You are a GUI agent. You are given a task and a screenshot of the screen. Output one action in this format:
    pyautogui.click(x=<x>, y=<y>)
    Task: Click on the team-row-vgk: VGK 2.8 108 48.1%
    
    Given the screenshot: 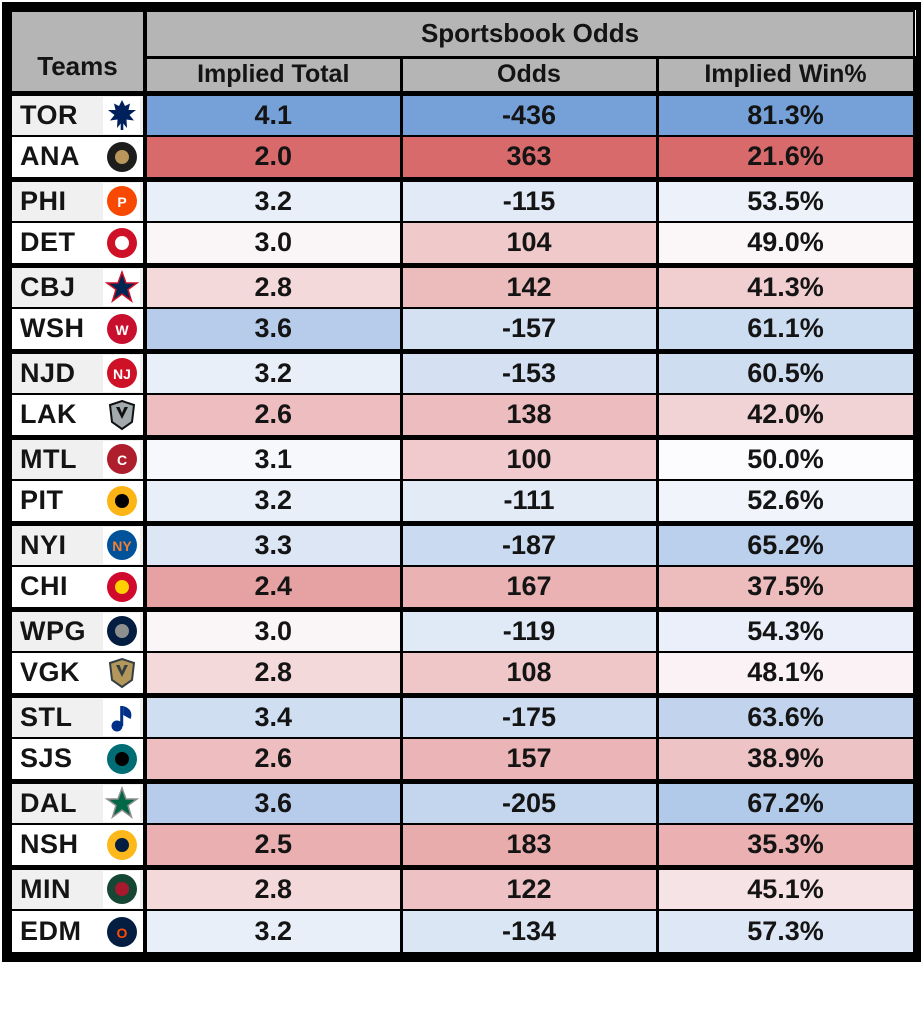 What is the action you would take?
    pyautogui.click(x=463, y=673)
    